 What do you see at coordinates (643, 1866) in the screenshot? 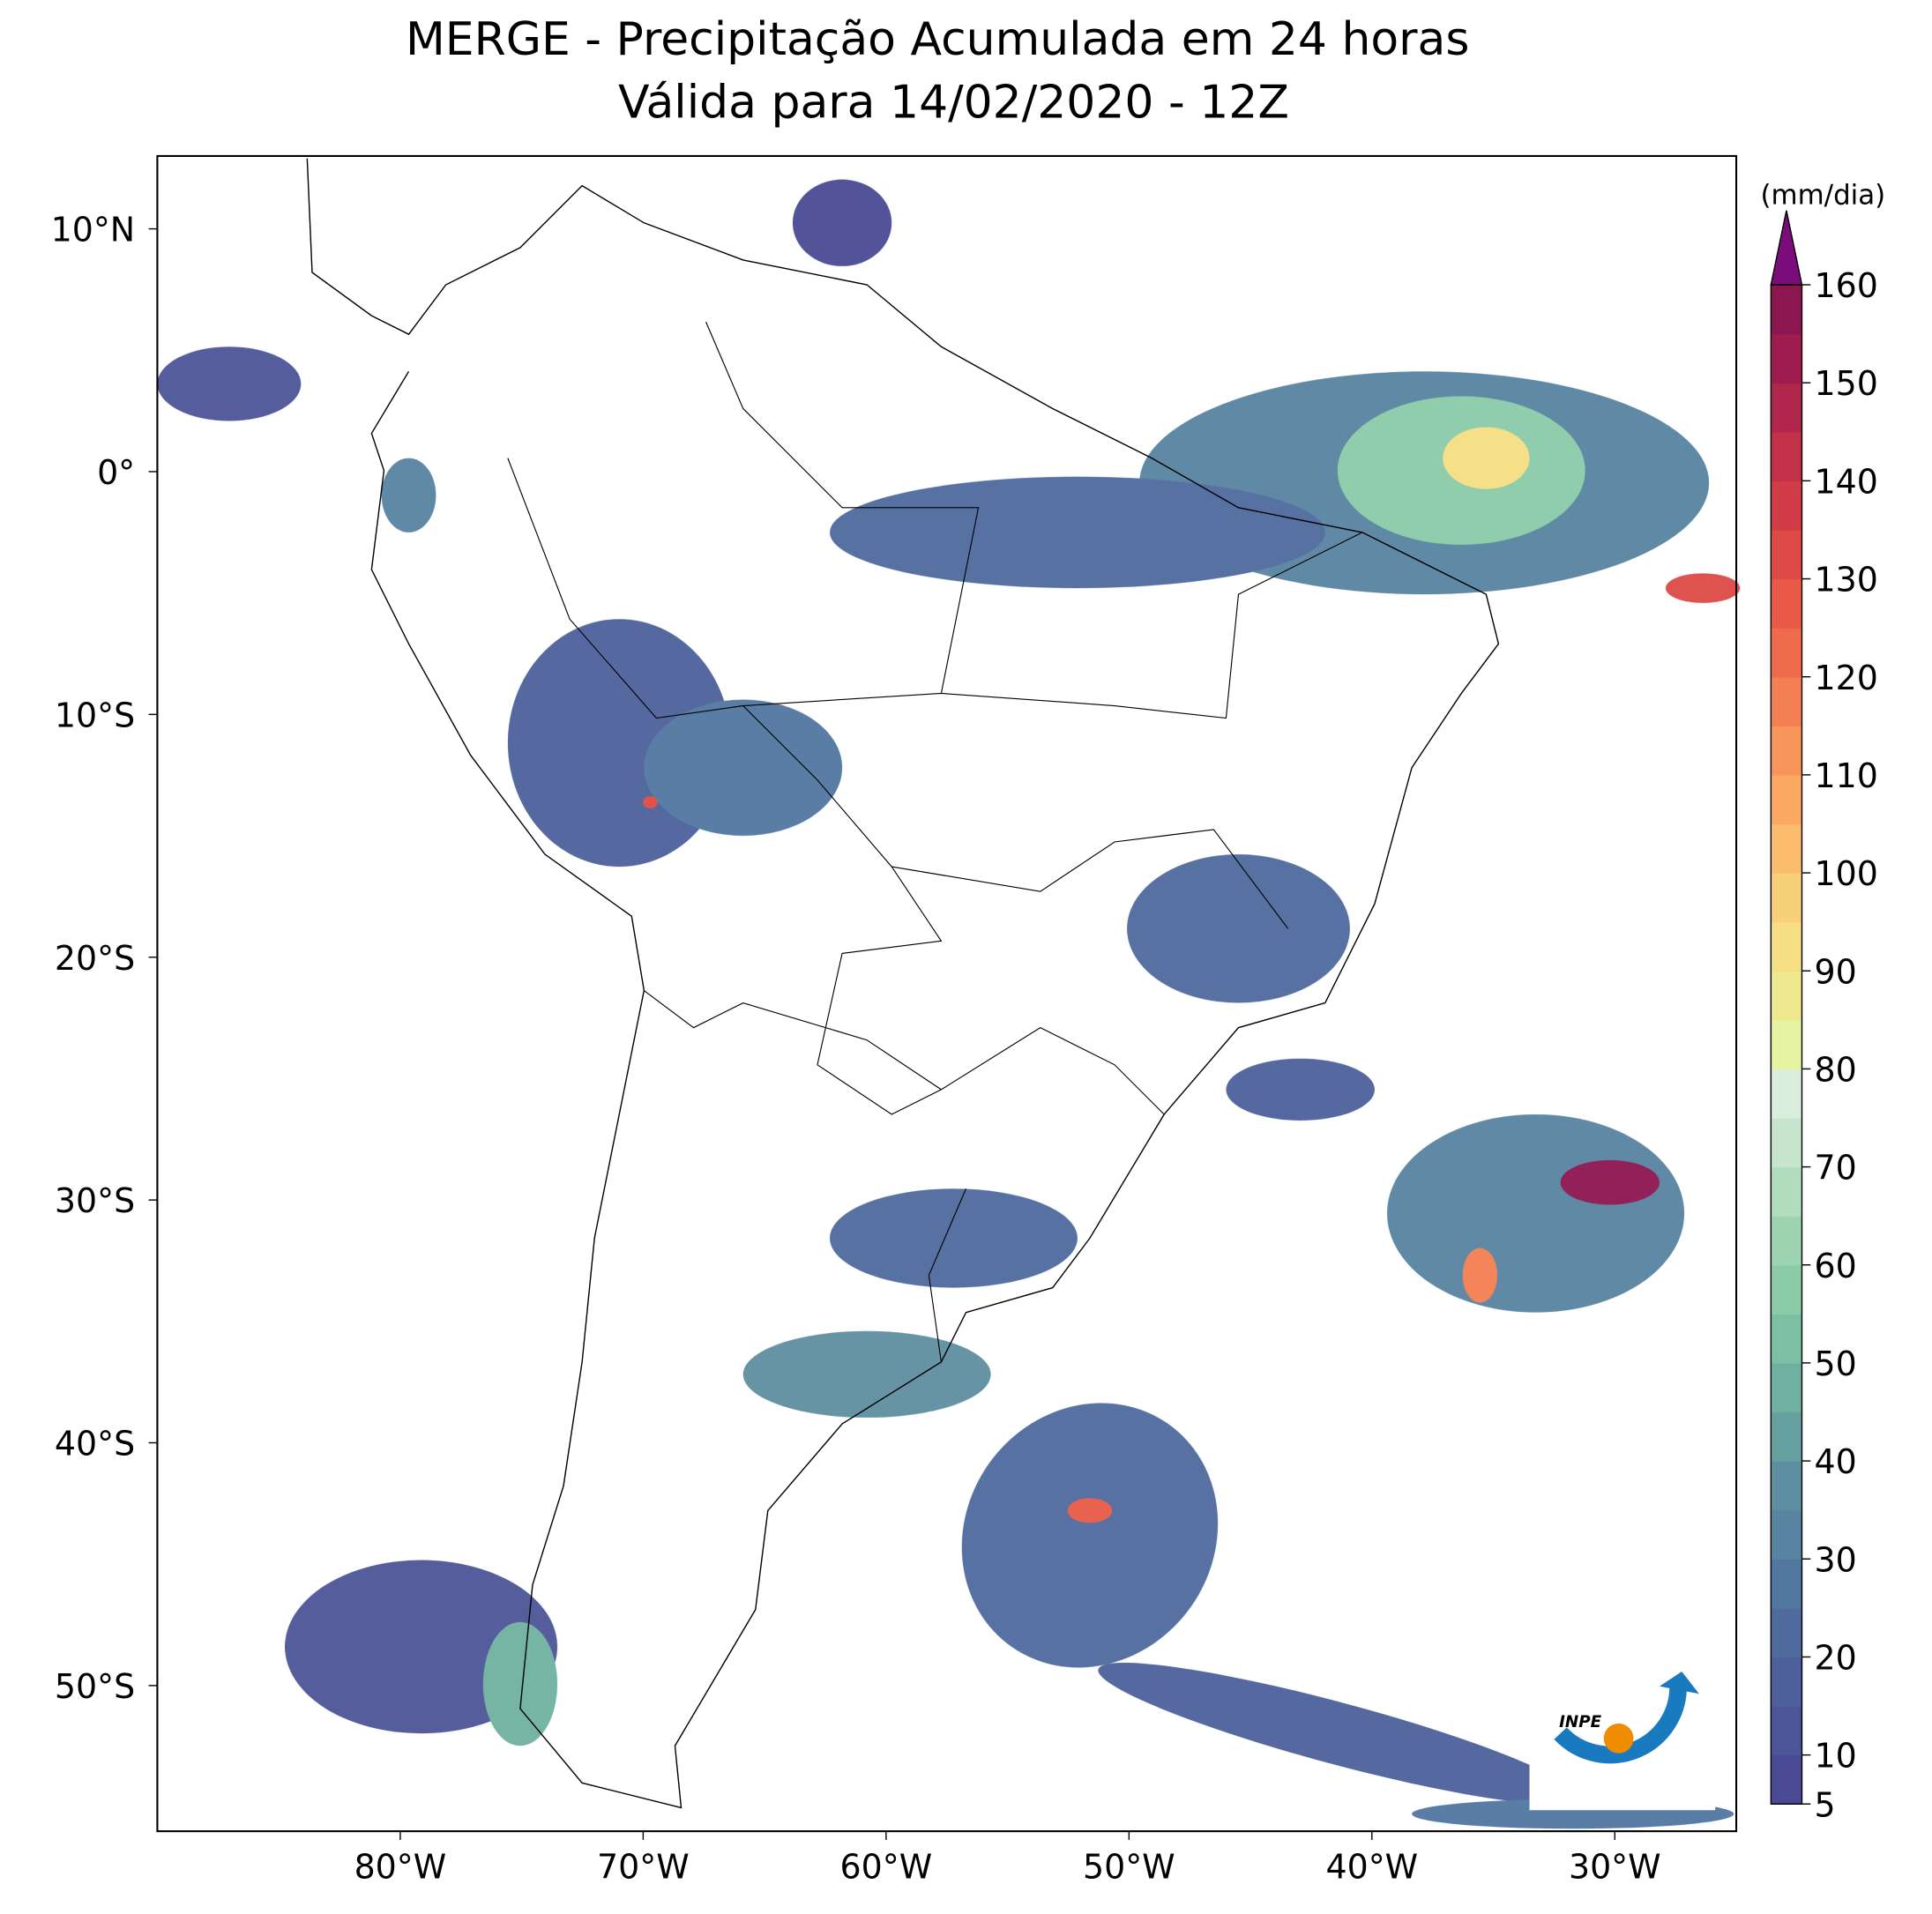
I see `x-tick-label: 70°W` at bounding box center [643, 1866].